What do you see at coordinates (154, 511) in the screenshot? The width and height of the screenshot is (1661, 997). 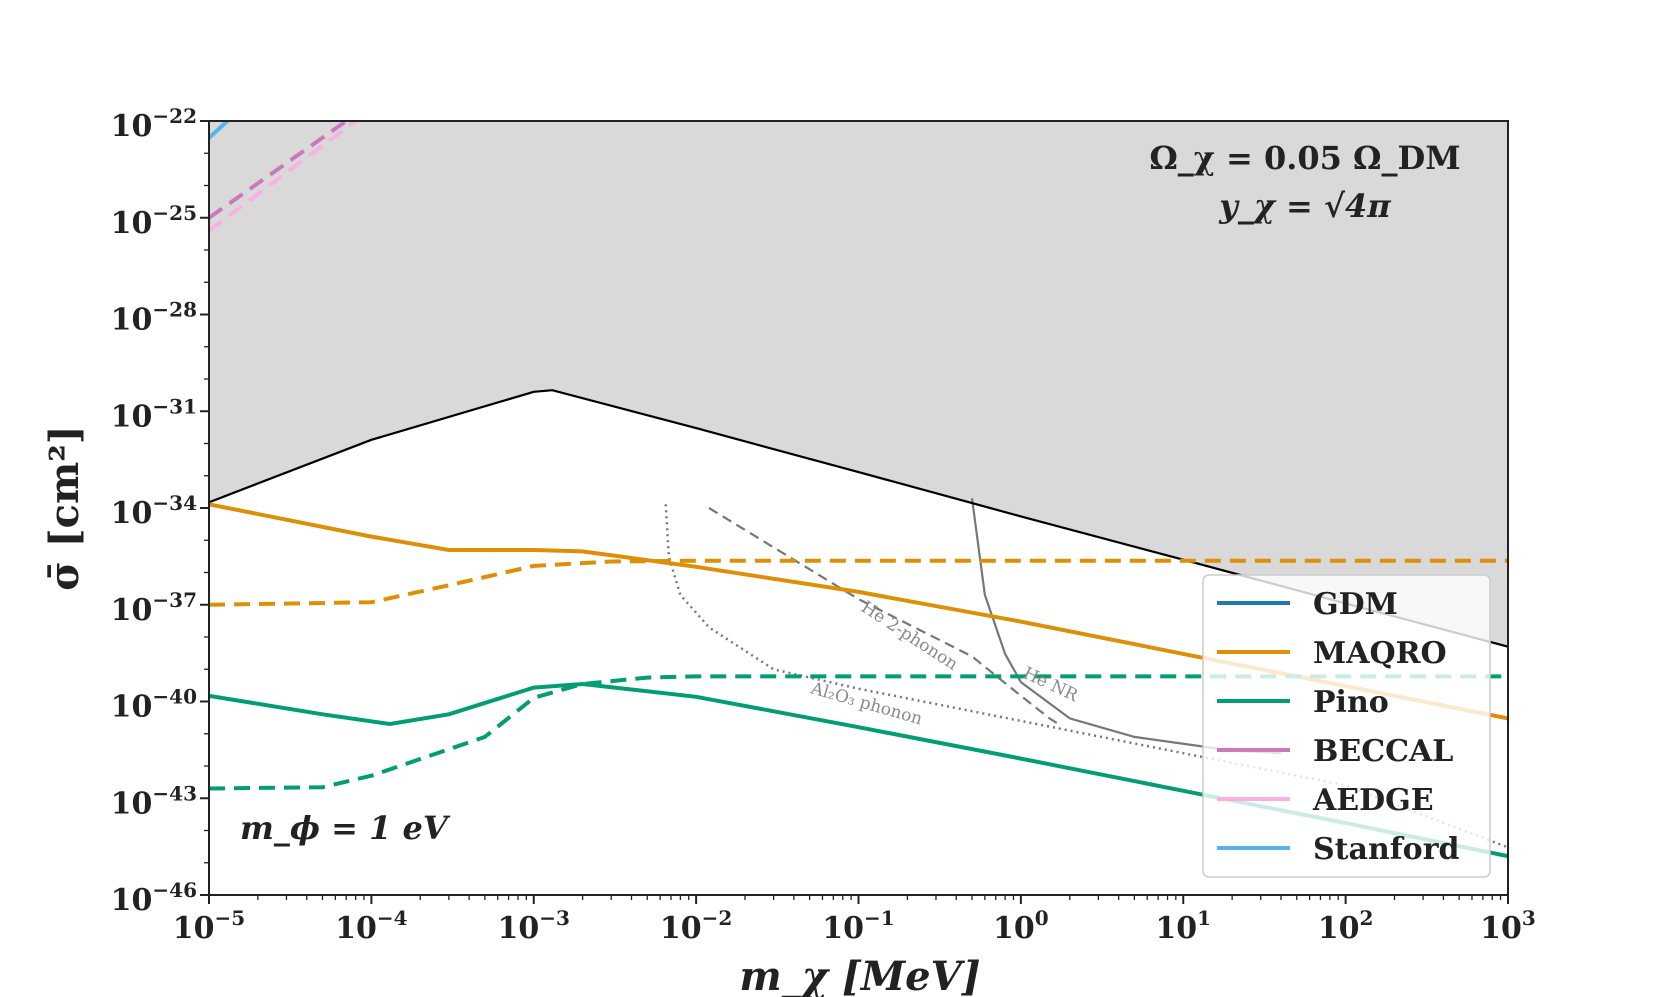 I see `y-tick-label: 10−34` at bounding box center [154, 511].